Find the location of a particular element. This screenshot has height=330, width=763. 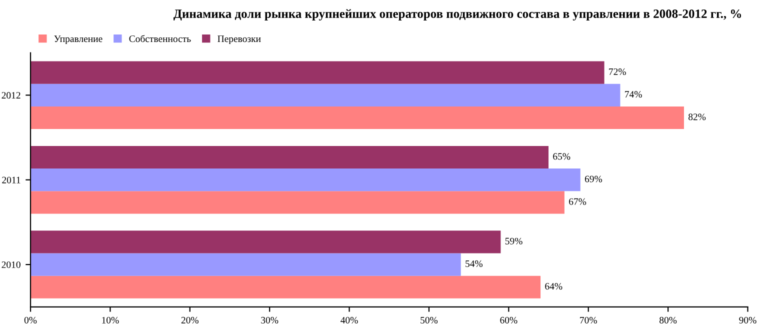

x-tick-label: 10% is located at coordinates (110, 320).